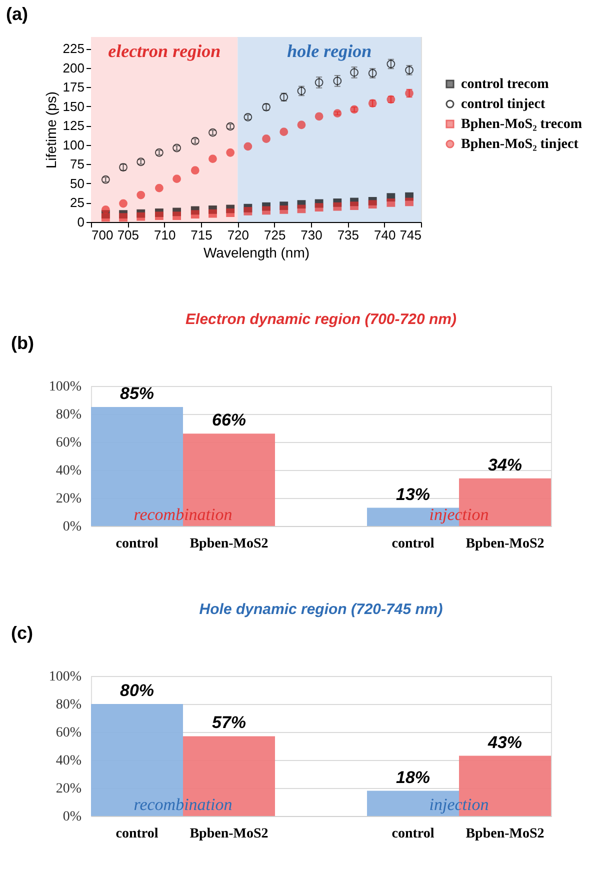  I want to click on band-label: electron region, so click(164, 51).